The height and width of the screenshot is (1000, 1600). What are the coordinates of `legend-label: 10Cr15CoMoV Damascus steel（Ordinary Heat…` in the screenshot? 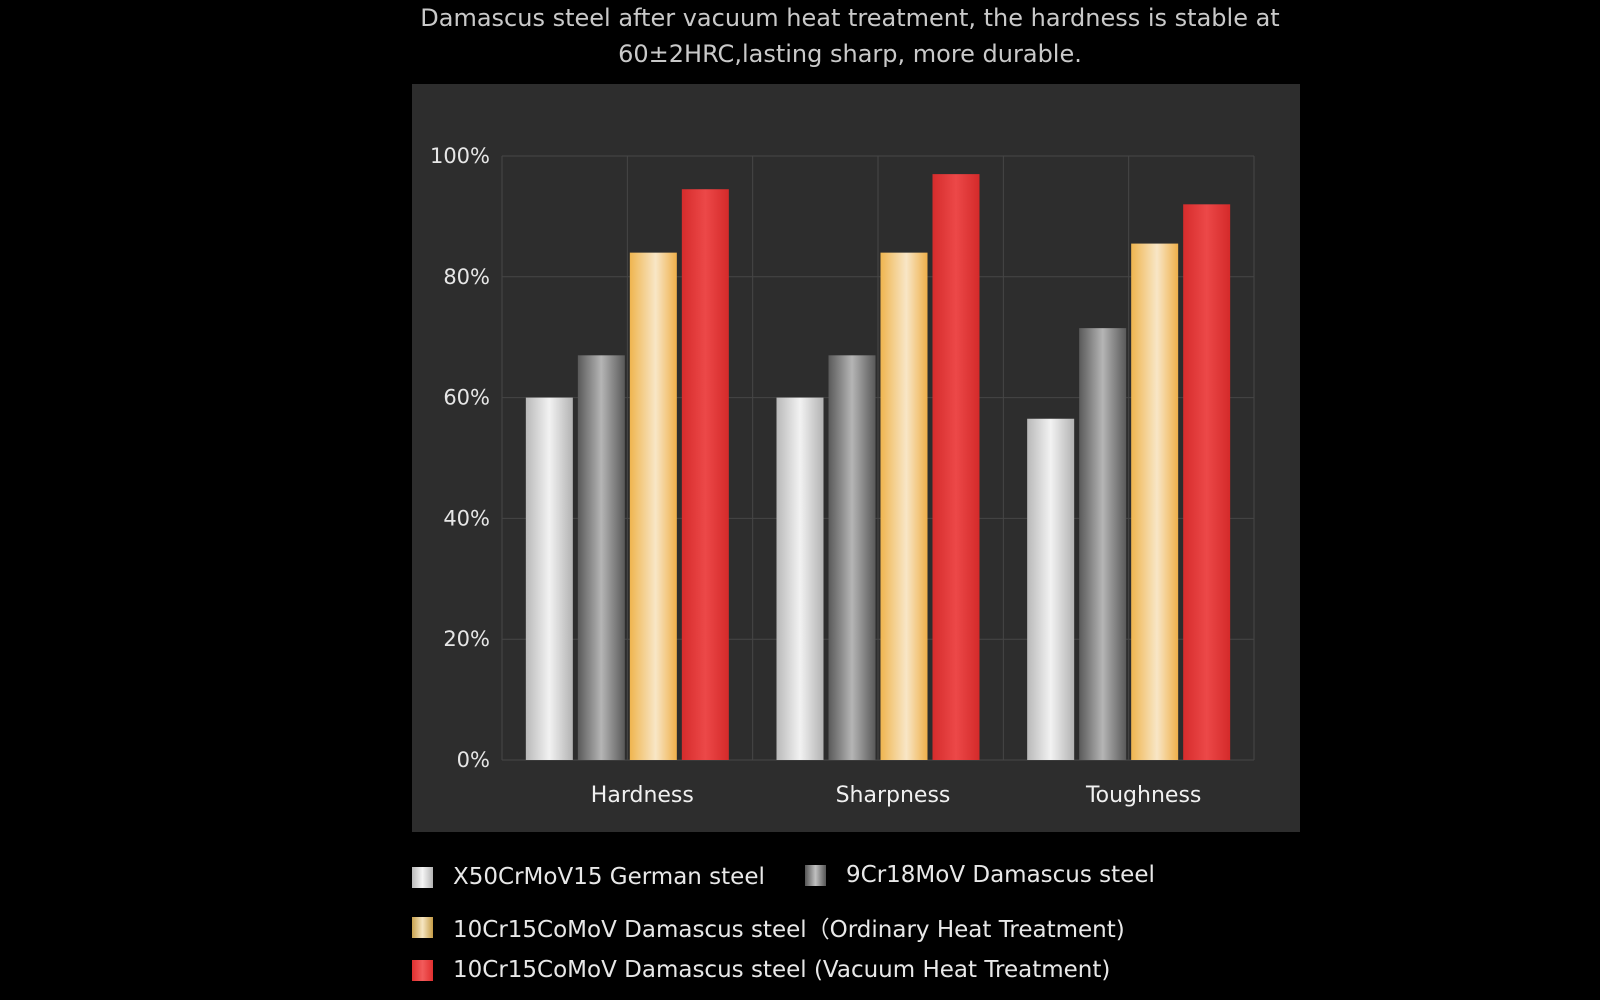 It's located at (789, 927).